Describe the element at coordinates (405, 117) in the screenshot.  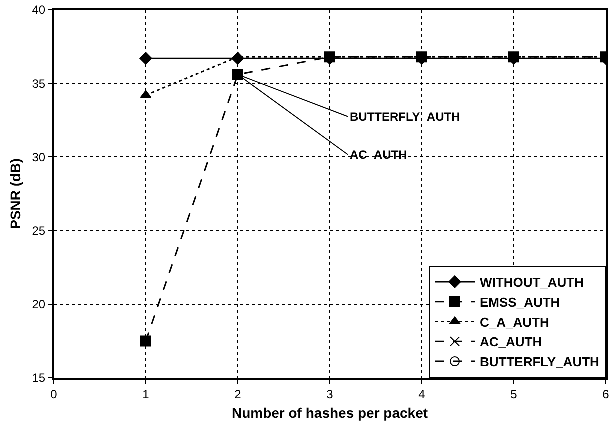
I see `annotation: BUTTERFLY_AUTH` at that location.